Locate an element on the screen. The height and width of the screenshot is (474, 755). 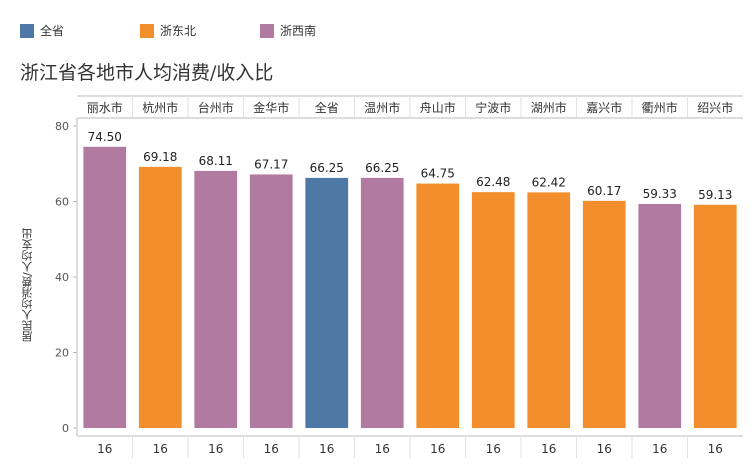
data-label: 69.18 is located at coordinates (160, 157).